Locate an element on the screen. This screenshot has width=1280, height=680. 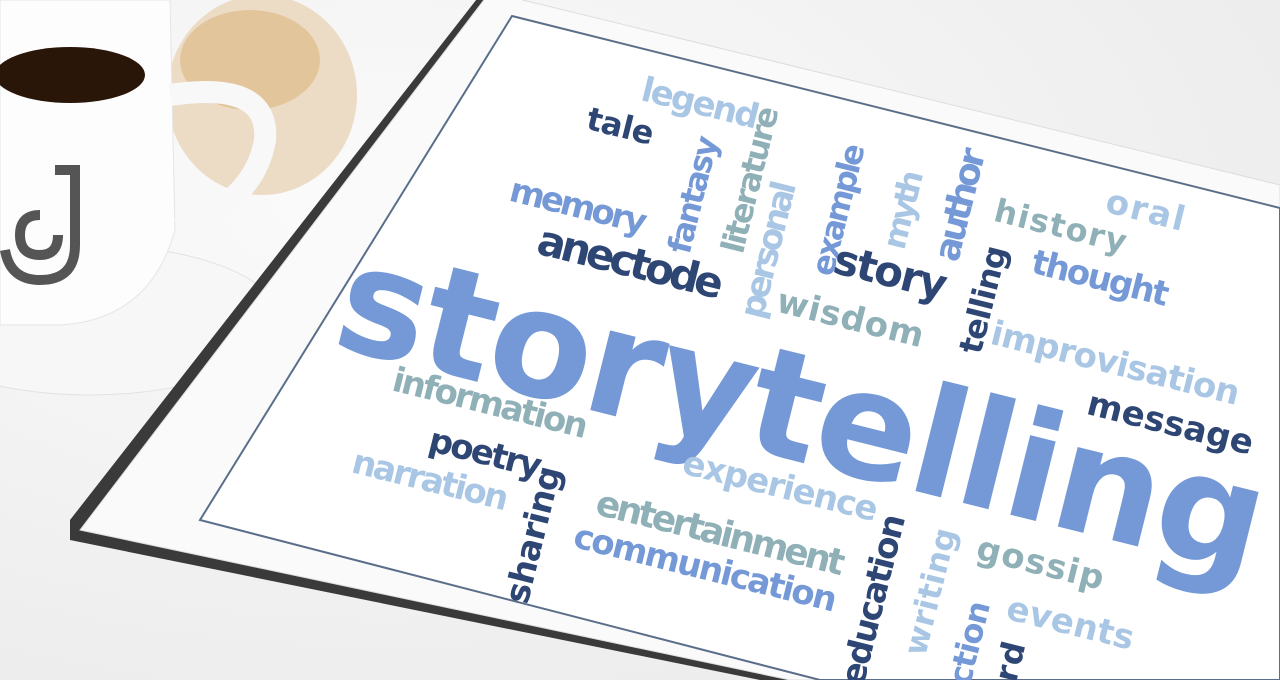
cup-handle is located at coordinates (222, 161).